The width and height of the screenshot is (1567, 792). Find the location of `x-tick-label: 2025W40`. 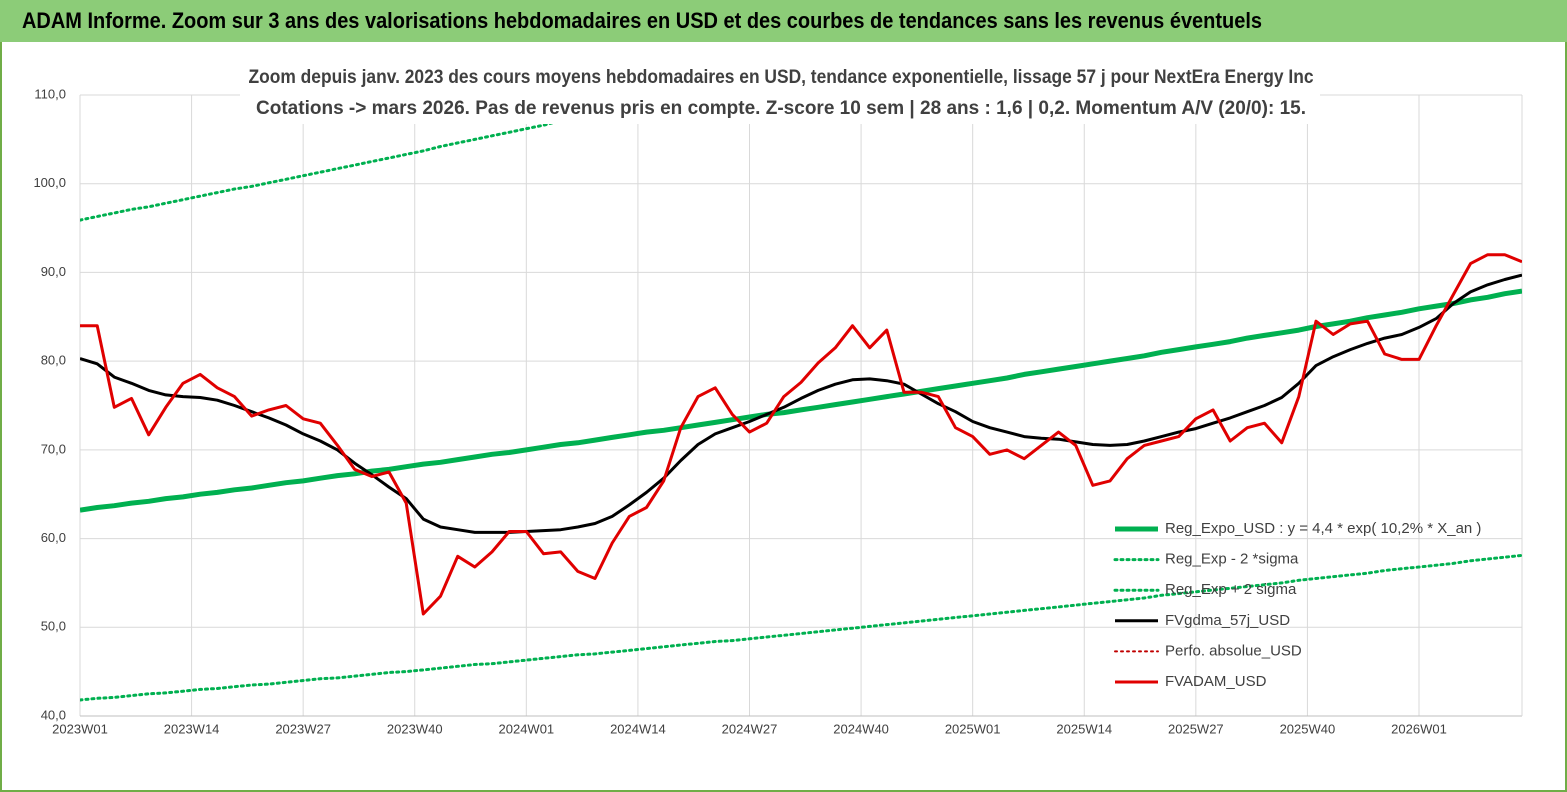

x-tick-label: 2025W40 is located at coordinates (1308, 728).